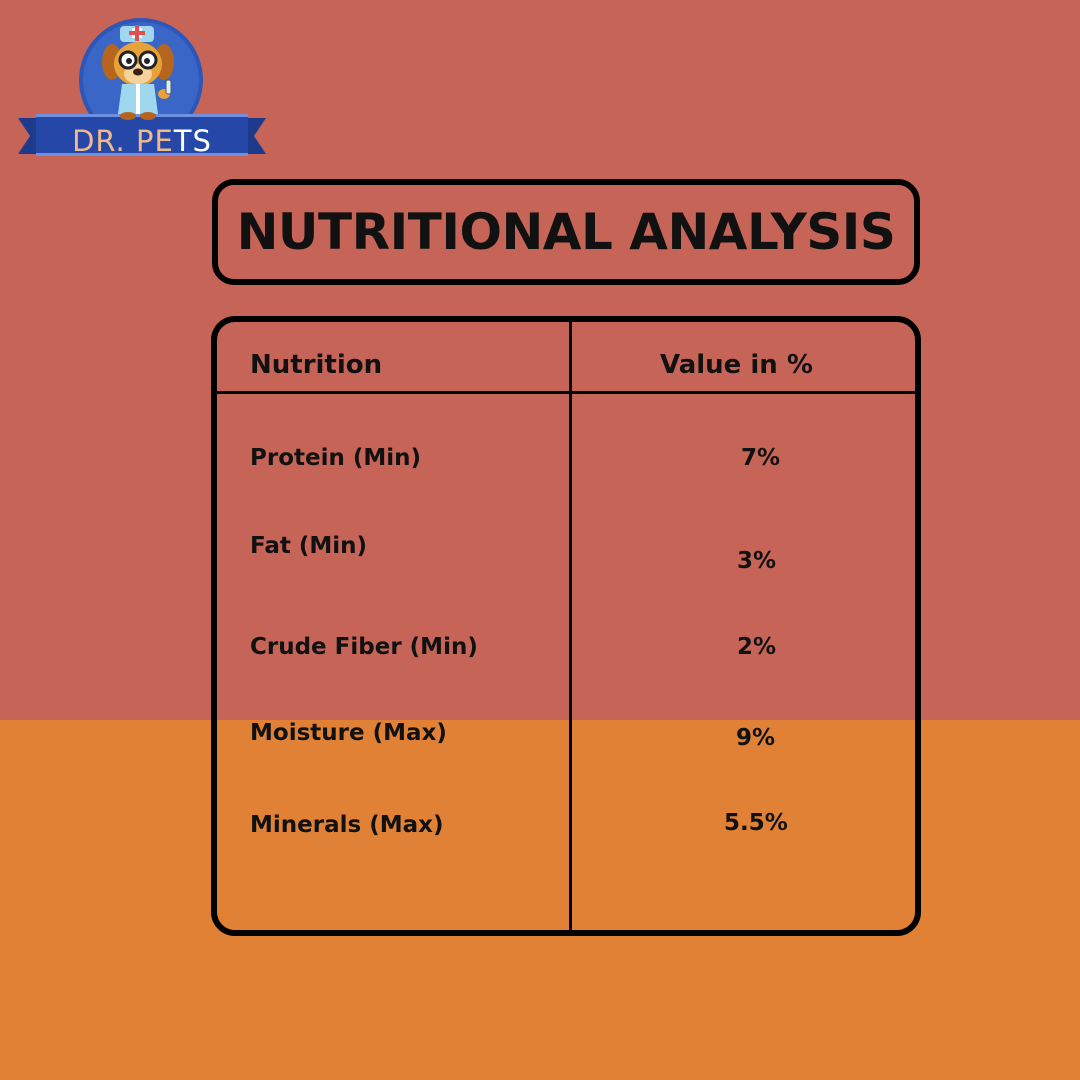 The image size is (1080, 1080). I want to click on nutrient-label: Protein (Min), so click(336, 458).